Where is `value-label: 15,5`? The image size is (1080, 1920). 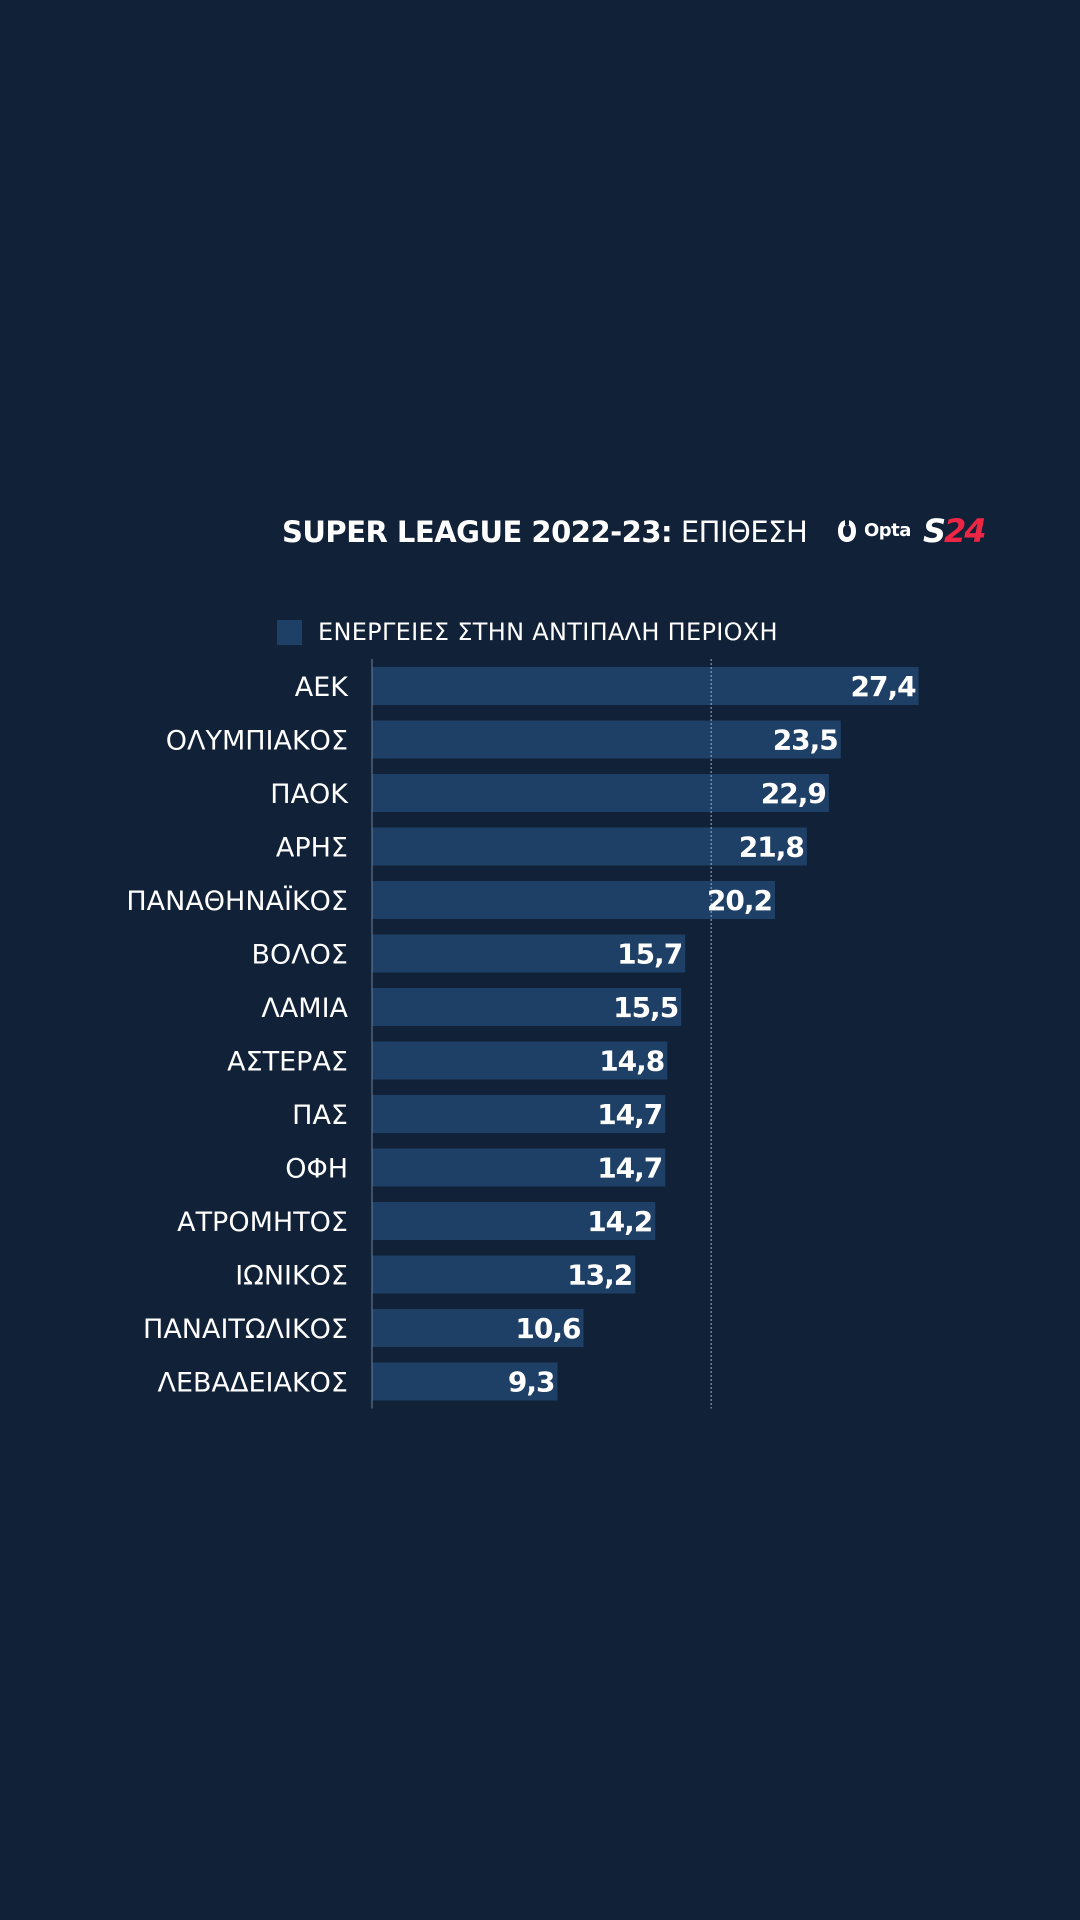
value-label: 15,5 is located at coordinates (645, 1007).